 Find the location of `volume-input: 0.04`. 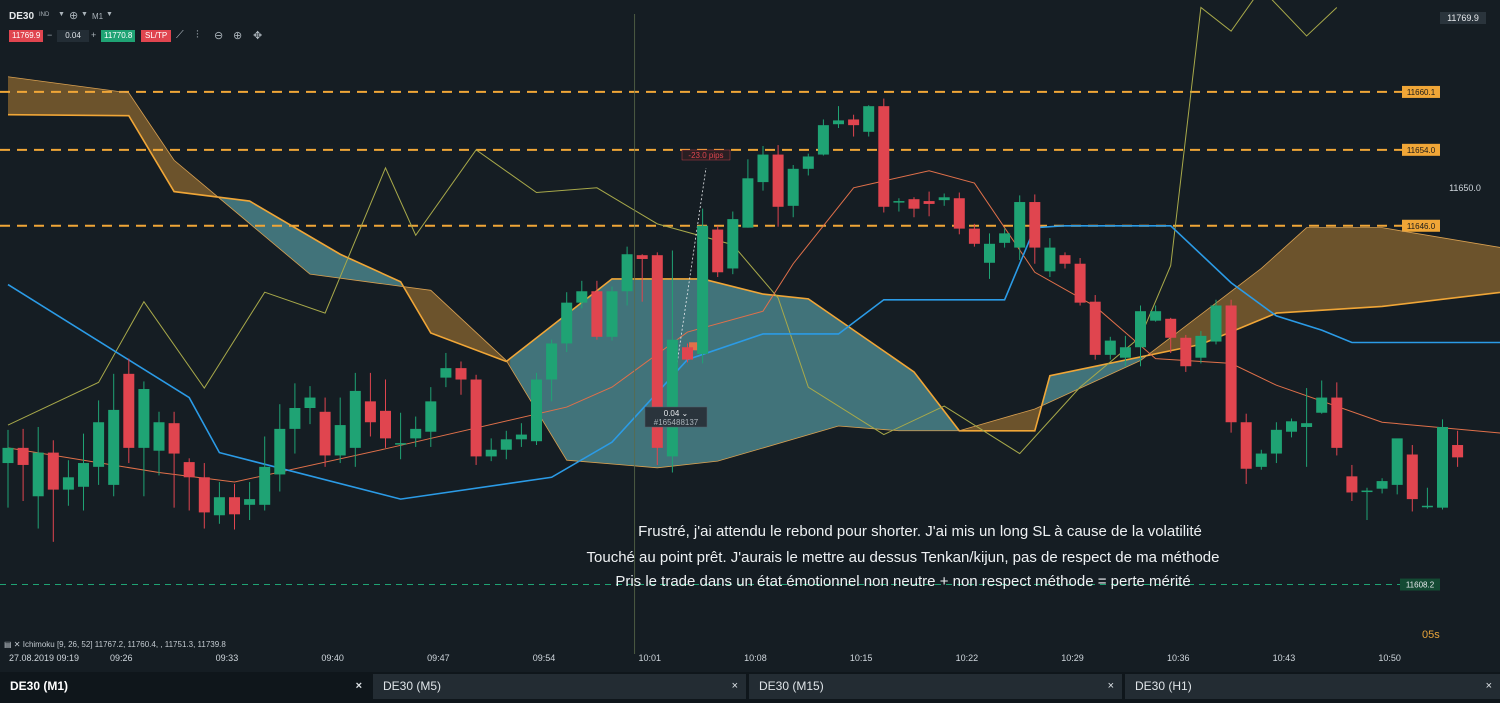

volume-input: 0.04 is located at coordinates (73, 36).